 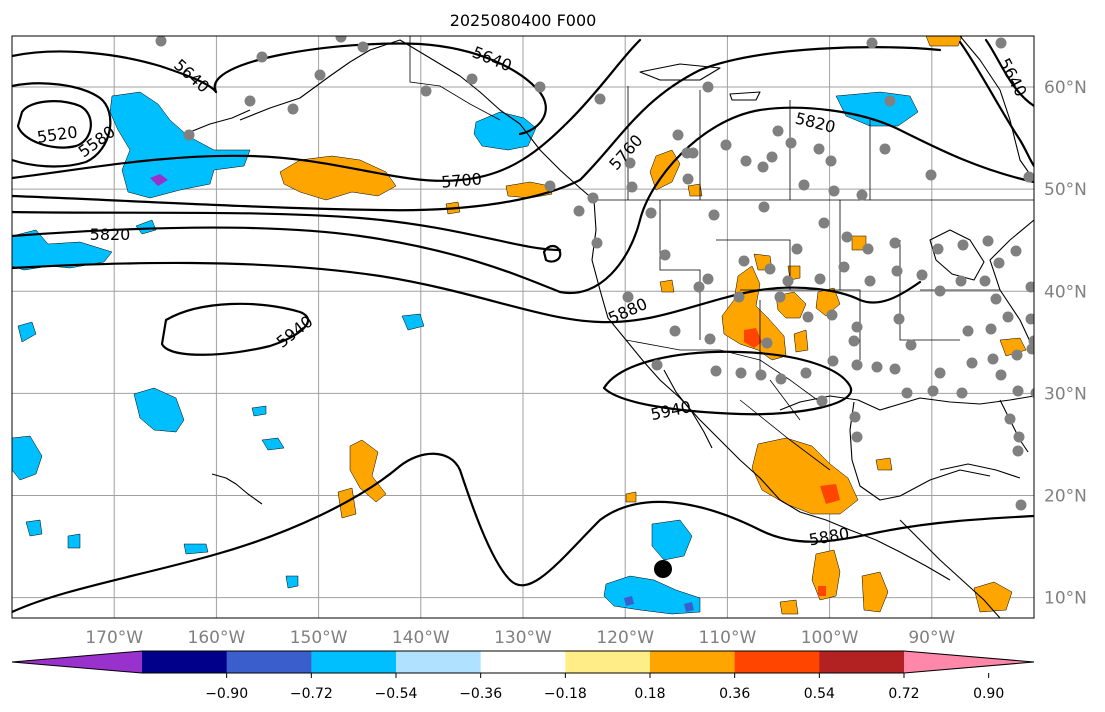 I want to click on border-us-states, so click(x=829, y=290).